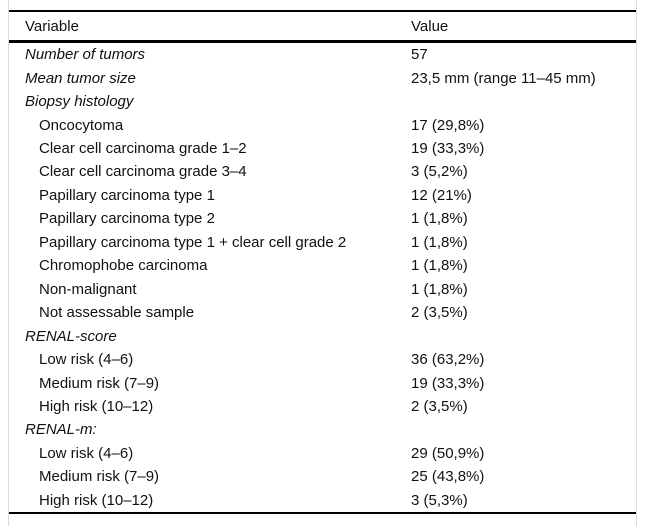 The image size is (648, 526). Describe the element at coordinates (430, 26) in the screenshot. I see `value-column-header: Value` at that location.